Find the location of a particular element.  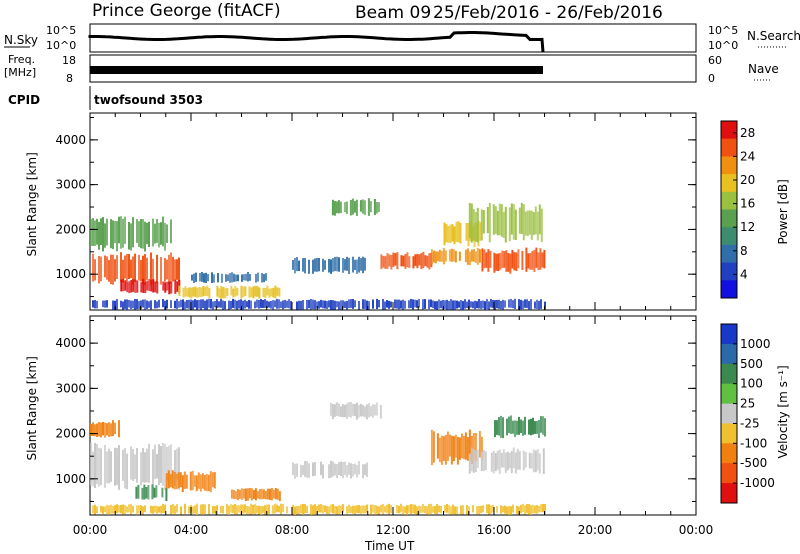

x-tick-label: 20:00 is located at coordinates (595, 530).